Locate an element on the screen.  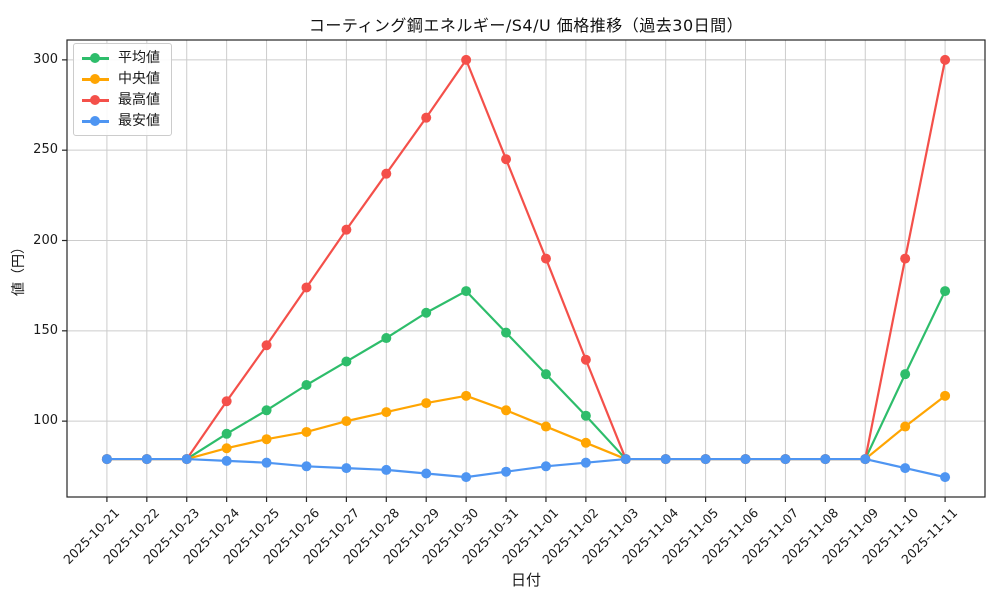
legend-item-0: 平均値 is located at coordinates (121, 58).